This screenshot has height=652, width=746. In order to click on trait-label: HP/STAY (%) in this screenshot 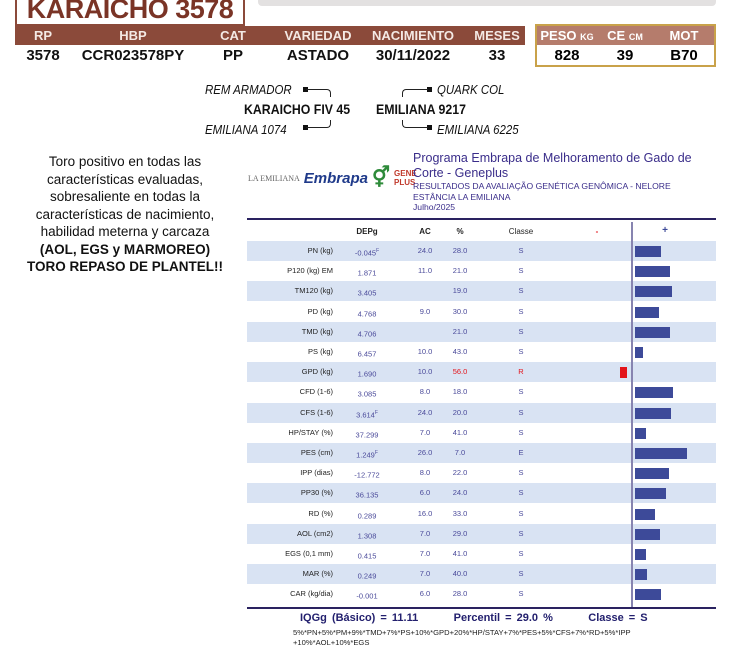, I will do `click(310, 432)`.